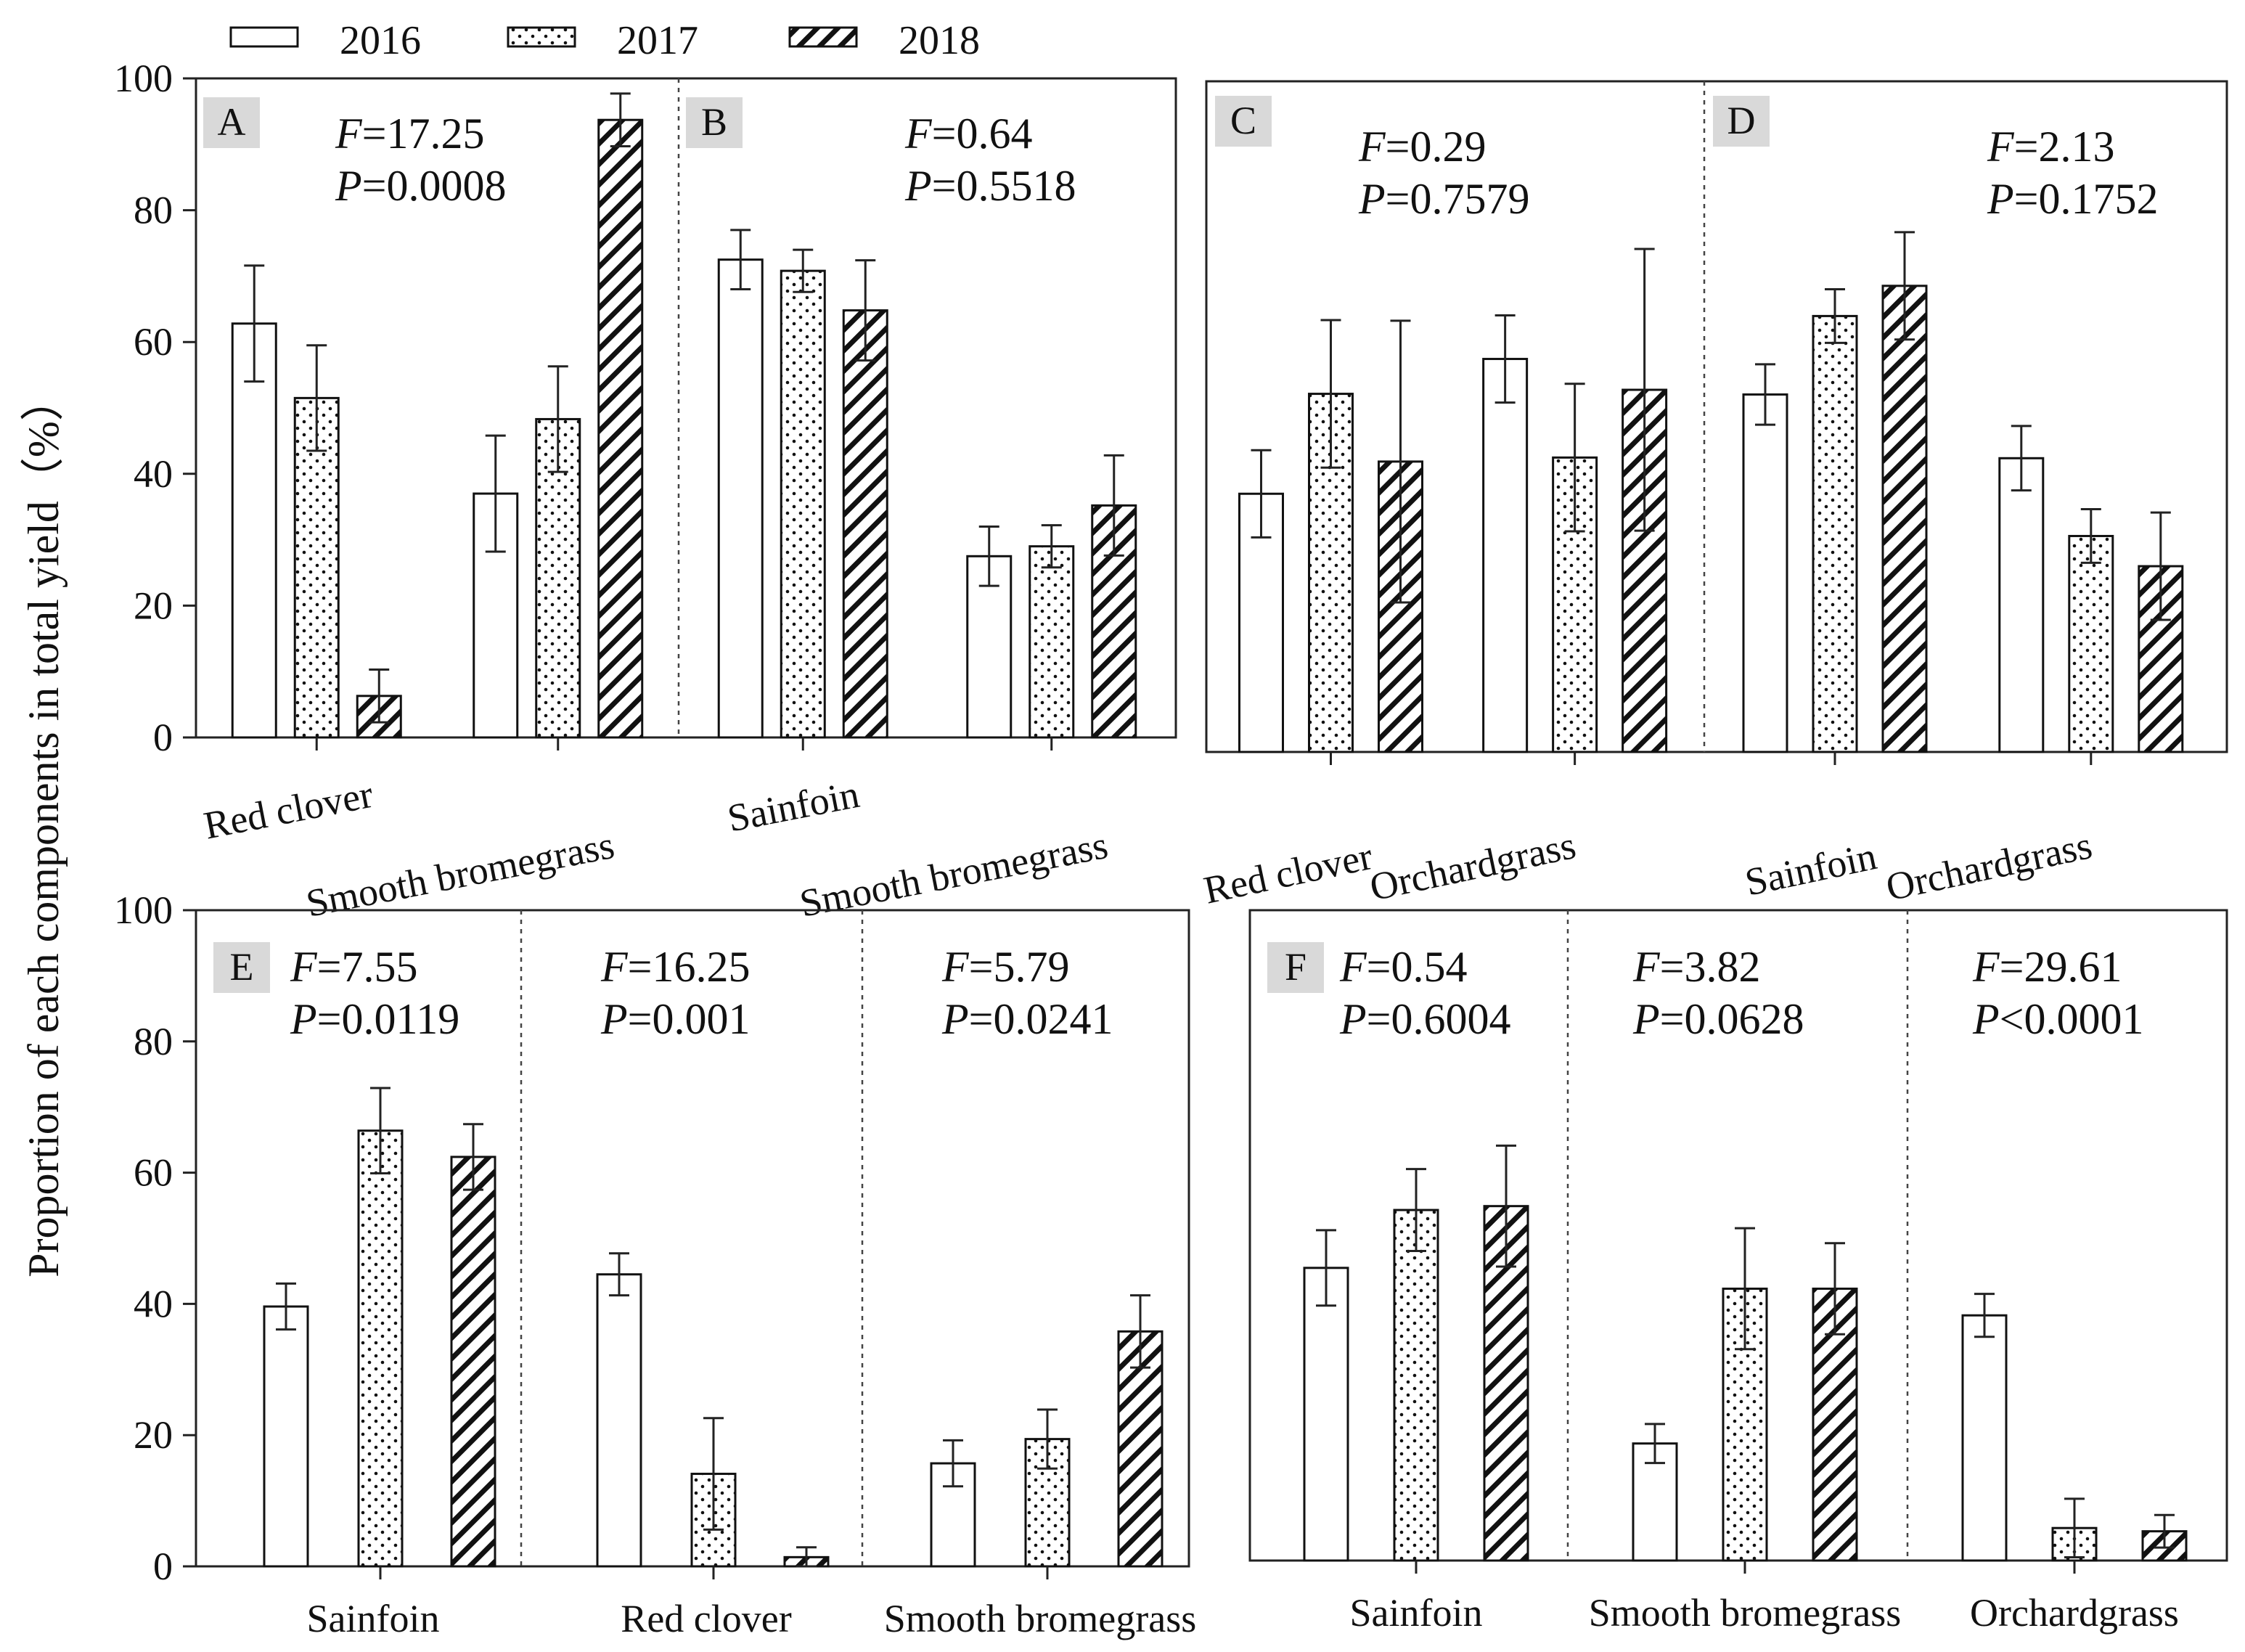  I want to click on bar-C-Red clover-2017-error, so click(1330, 394).